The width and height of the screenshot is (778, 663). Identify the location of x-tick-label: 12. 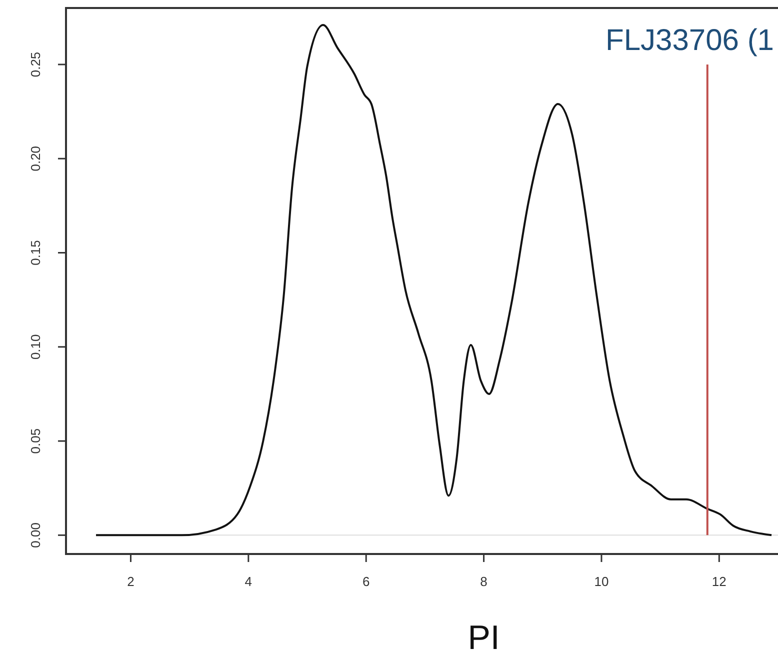
(719, 581).